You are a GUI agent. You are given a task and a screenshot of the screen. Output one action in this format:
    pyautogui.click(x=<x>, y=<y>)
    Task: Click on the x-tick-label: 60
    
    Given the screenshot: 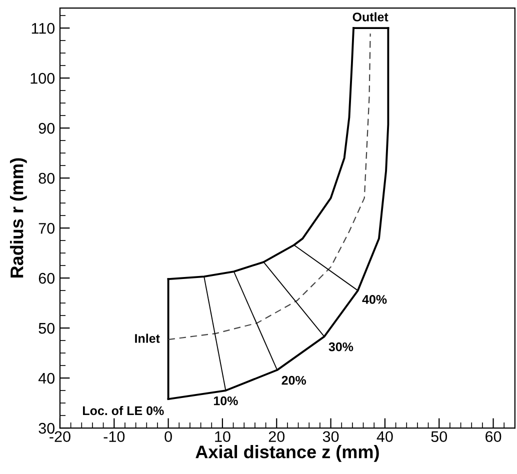 What is the action you would take?
    pyautogui.click(x=494, y=436)
    